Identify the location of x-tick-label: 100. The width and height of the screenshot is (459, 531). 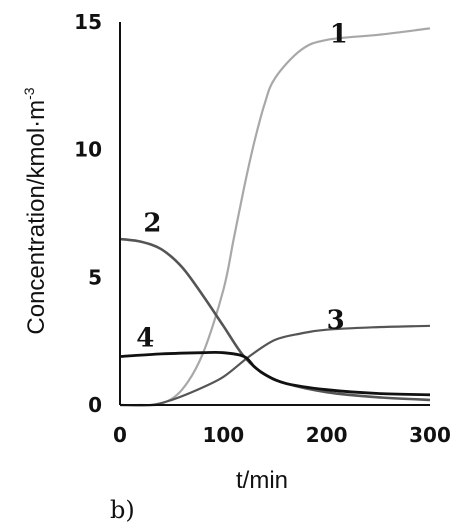
(223, 435).